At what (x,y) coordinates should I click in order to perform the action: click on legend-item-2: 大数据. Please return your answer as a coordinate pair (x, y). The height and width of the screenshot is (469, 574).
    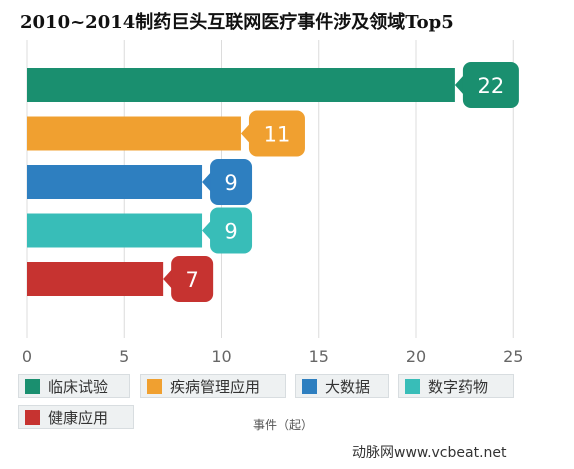
    Looking at the image, I should click on (342, 386).